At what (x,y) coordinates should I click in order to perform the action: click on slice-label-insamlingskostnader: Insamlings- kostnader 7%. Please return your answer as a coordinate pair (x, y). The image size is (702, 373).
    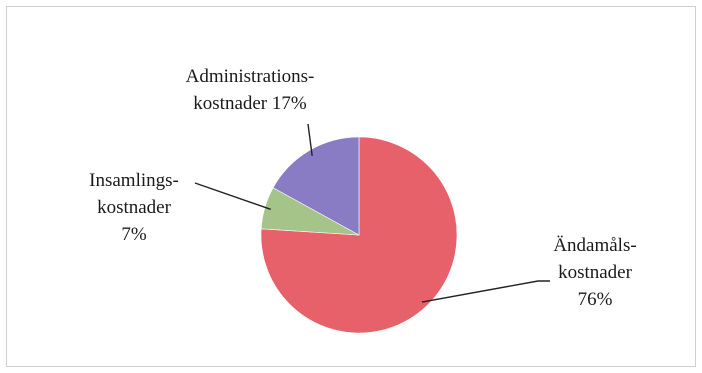
    Looking at the image, I should click on (134, 207).